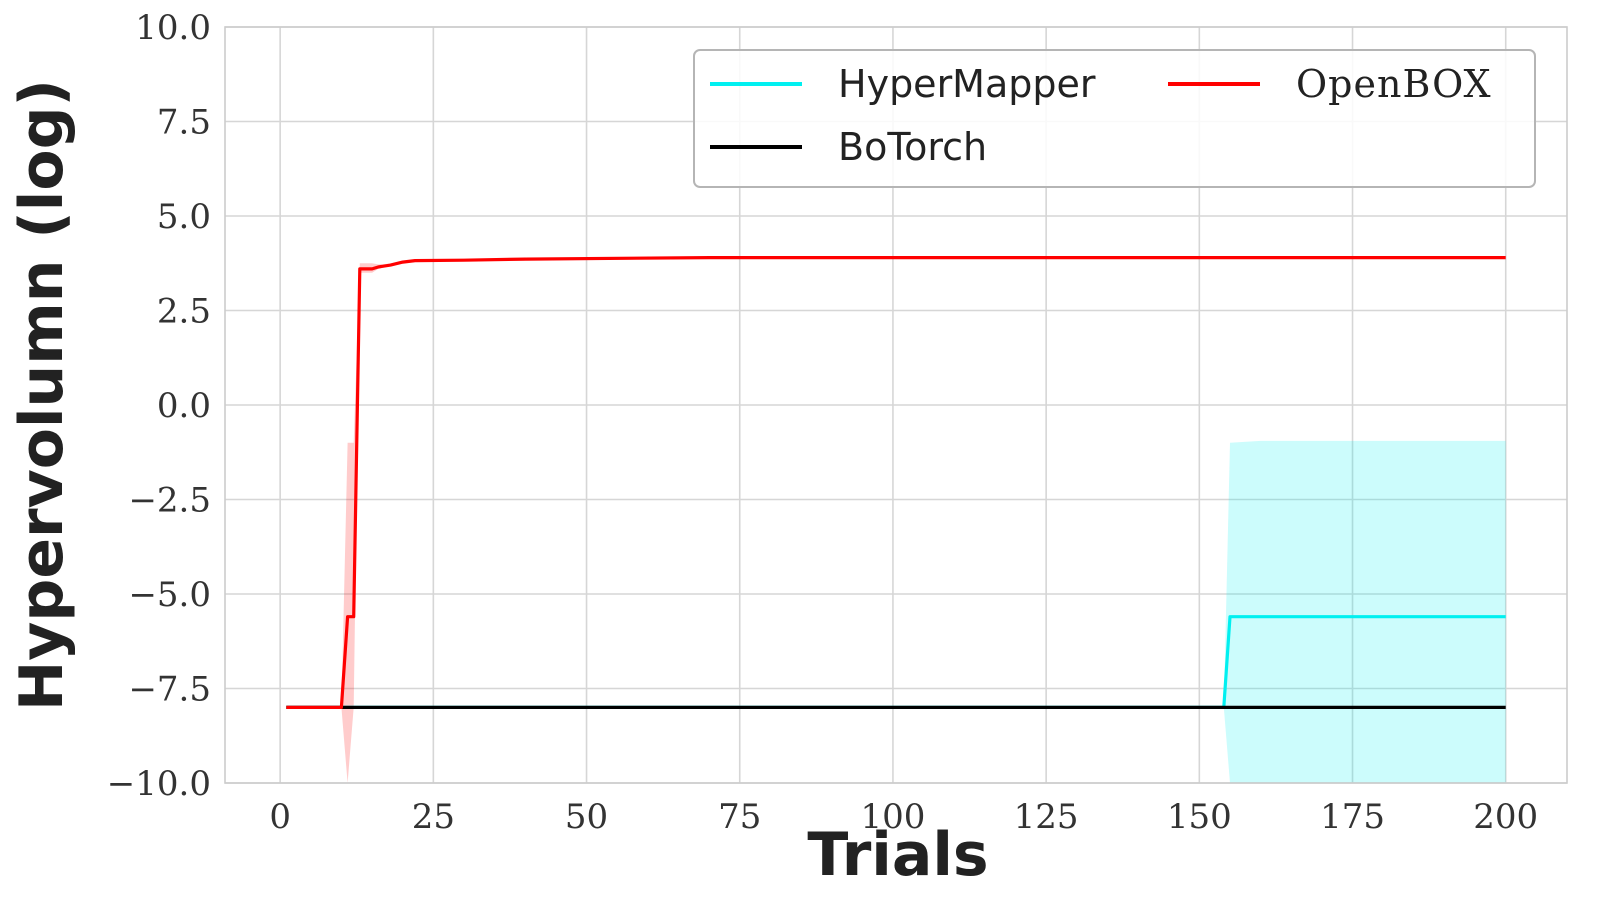  I want to click on legend: HyperMapper BoTorch OpenBOX, so click(1114, 118).